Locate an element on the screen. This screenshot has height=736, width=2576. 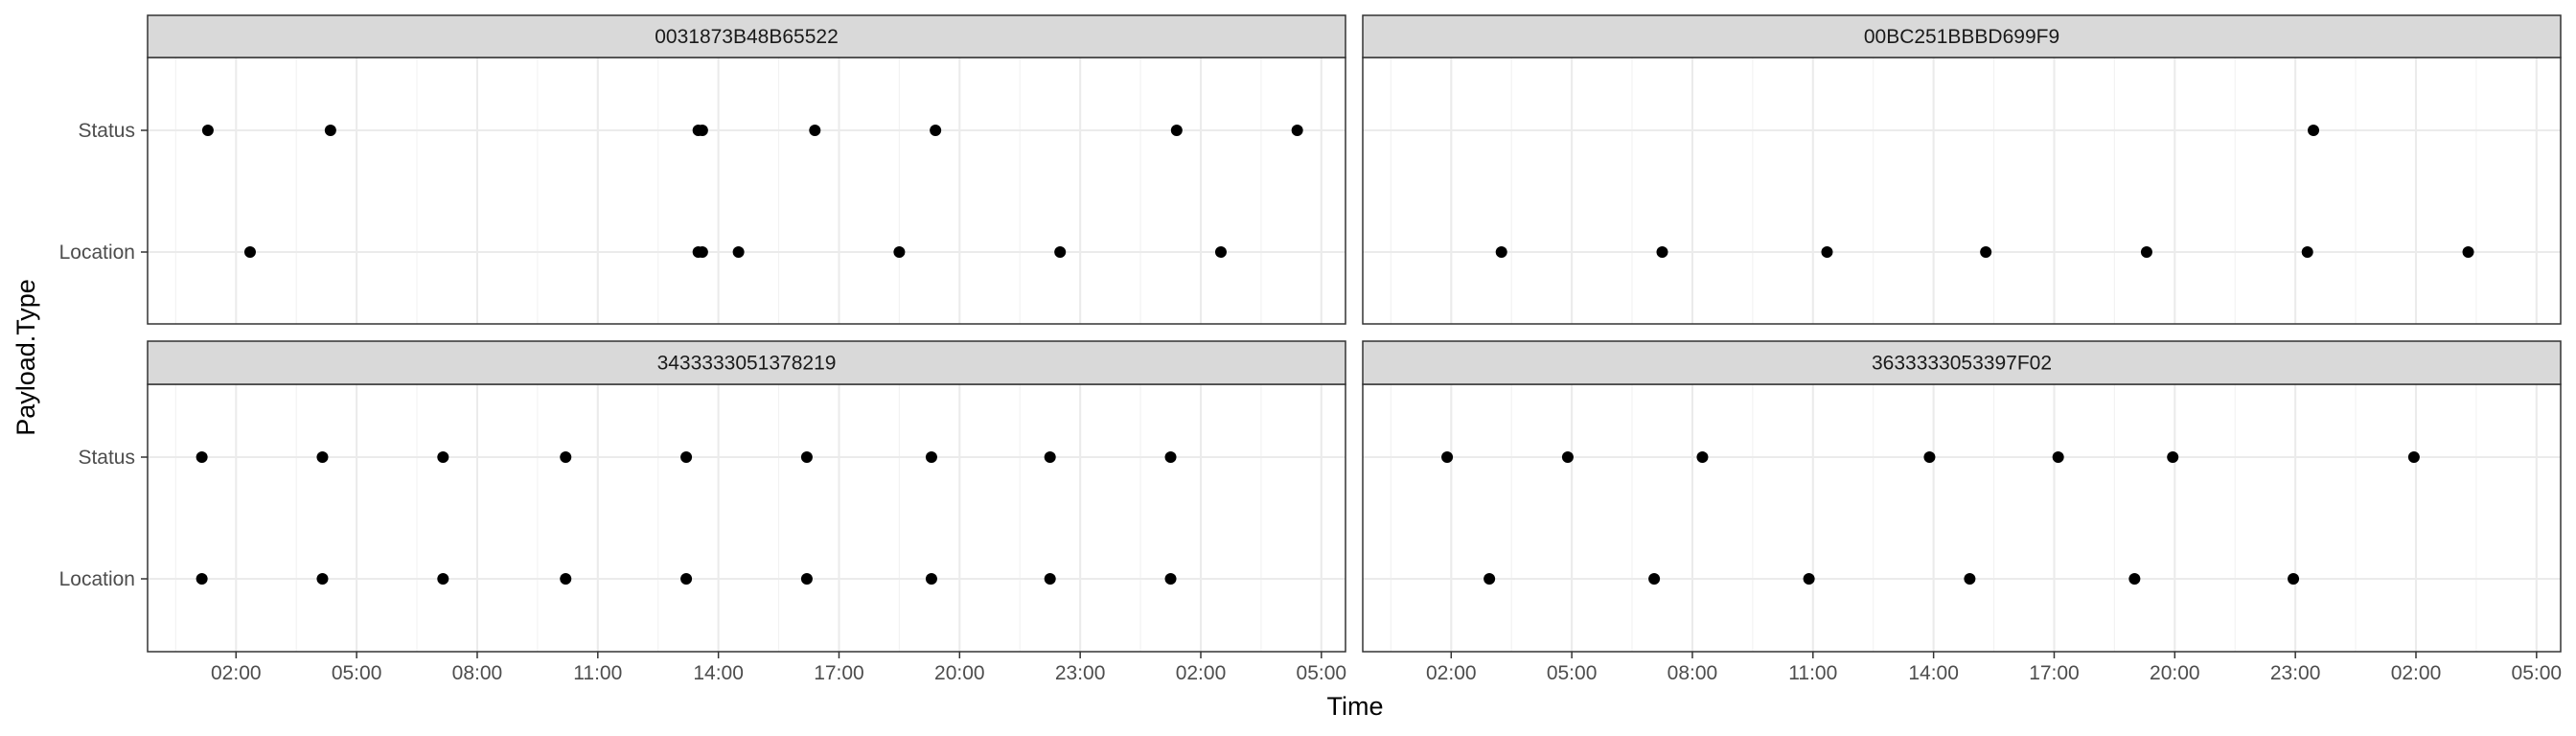
facet-strip-title: 3433333051378219 is located at coordinates (747, 364).